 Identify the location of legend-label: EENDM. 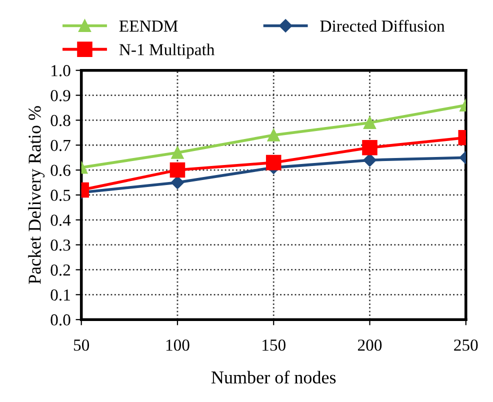
(148, 26).